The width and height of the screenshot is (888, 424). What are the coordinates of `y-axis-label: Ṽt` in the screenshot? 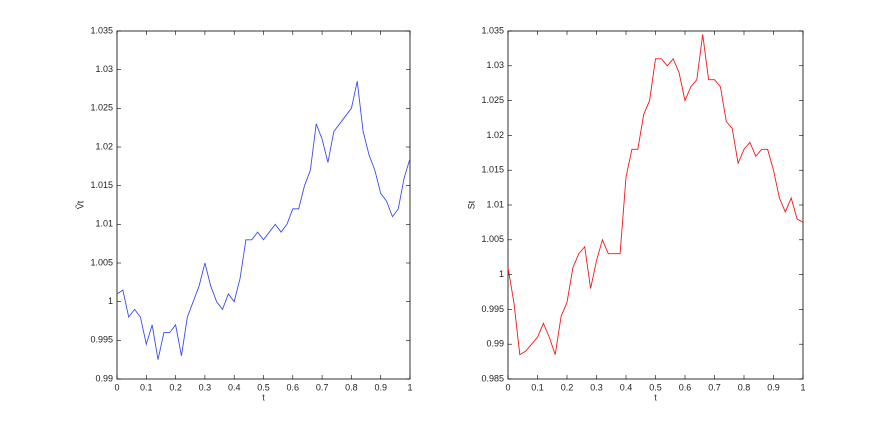 It's located at (80, 204).